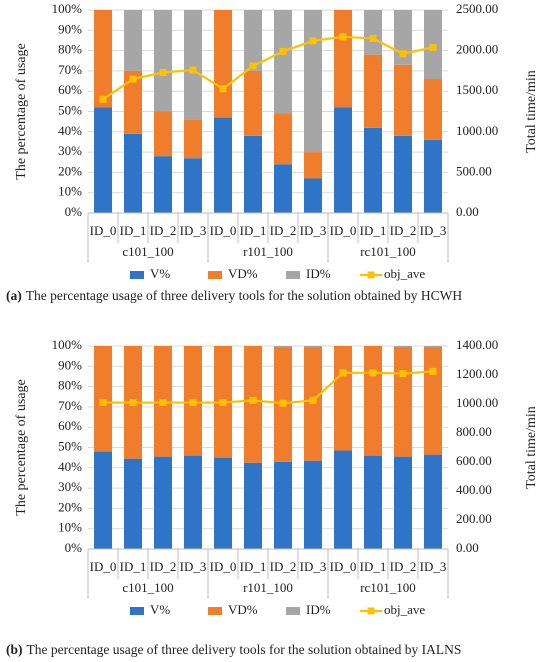  What do you see at coordinates (160, 609) in the screenshot?
I see `legend-label: V%` at bounding box center [160, 609].